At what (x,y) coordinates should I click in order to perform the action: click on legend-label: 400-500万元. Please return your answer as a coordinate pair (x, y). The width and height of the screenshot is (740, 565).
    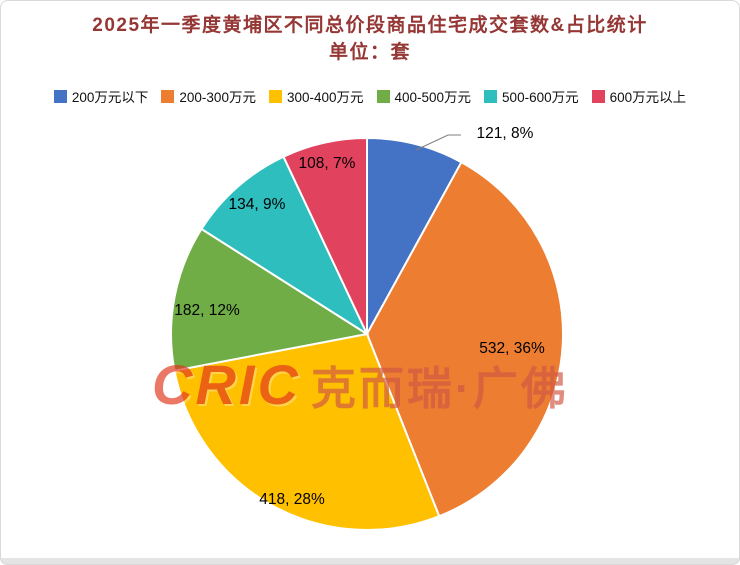
    Looking at the image, I should click on (433, 97).